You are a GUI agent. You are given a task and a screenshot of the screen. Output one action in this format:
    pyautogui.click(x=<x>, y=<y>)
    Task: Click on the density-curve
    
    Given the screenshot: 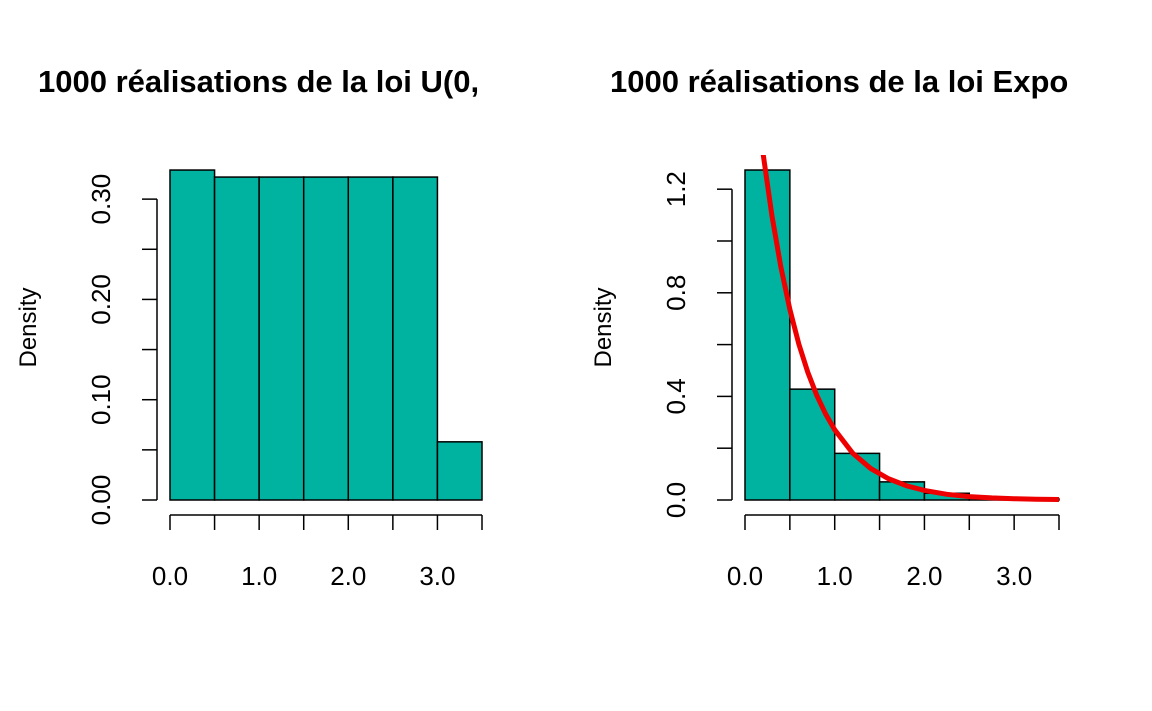 What is the action you would take?
    pyautogui.click(x=910, y=328)
    